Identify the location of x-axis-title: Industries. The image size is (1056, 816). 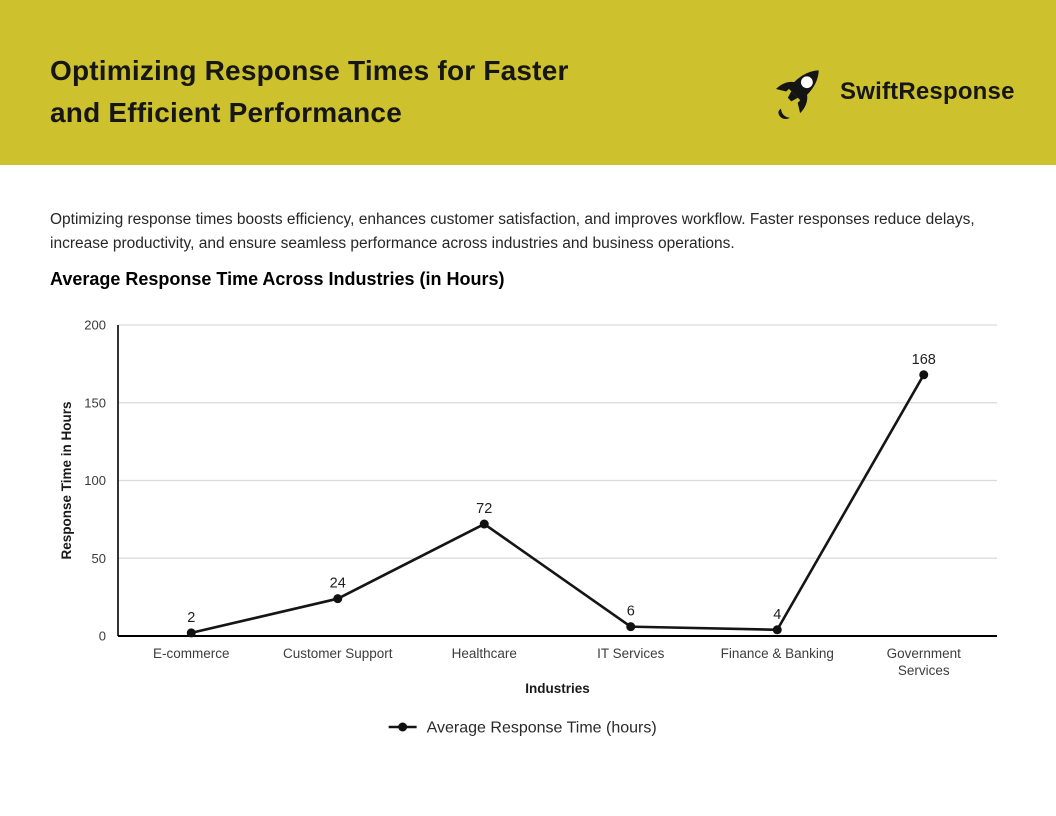
(557, 688).